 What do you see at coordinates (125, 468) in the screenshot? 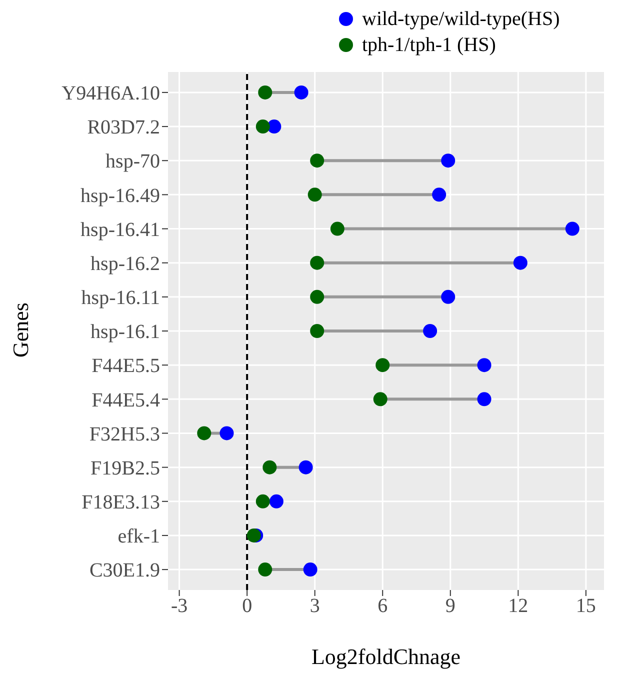
I see `y-tick-label: F19B2.5` at bounding box center [125, 468].